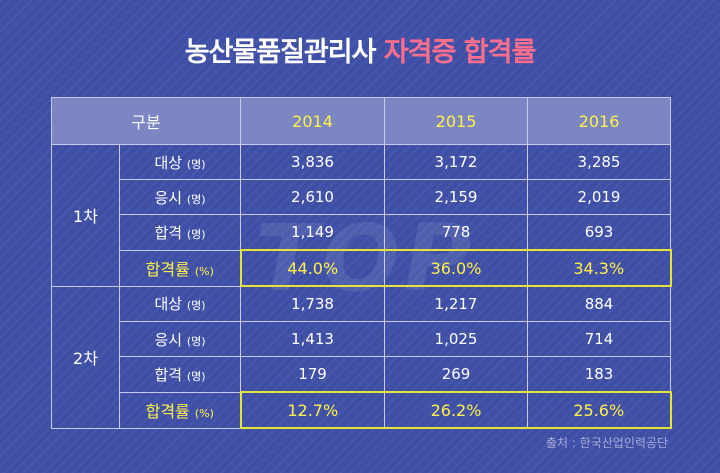 This screenshot has height=473, width=720. Describe the element at coordinates (456, 410) in the screenshot. I see `pass-rate-cell: 26.2%` at that location.